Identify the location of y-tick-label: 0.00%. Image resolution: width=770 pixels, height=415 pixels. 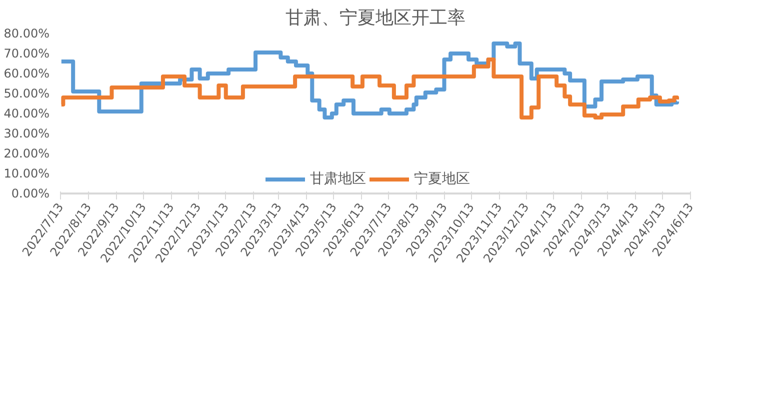
(30, 193).